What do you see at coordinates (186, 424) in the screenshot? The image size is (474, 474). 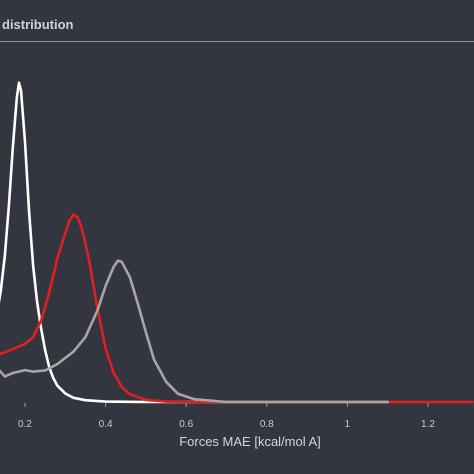 I see `x-tick-label: 0.6` at bounding box center [186, 424].